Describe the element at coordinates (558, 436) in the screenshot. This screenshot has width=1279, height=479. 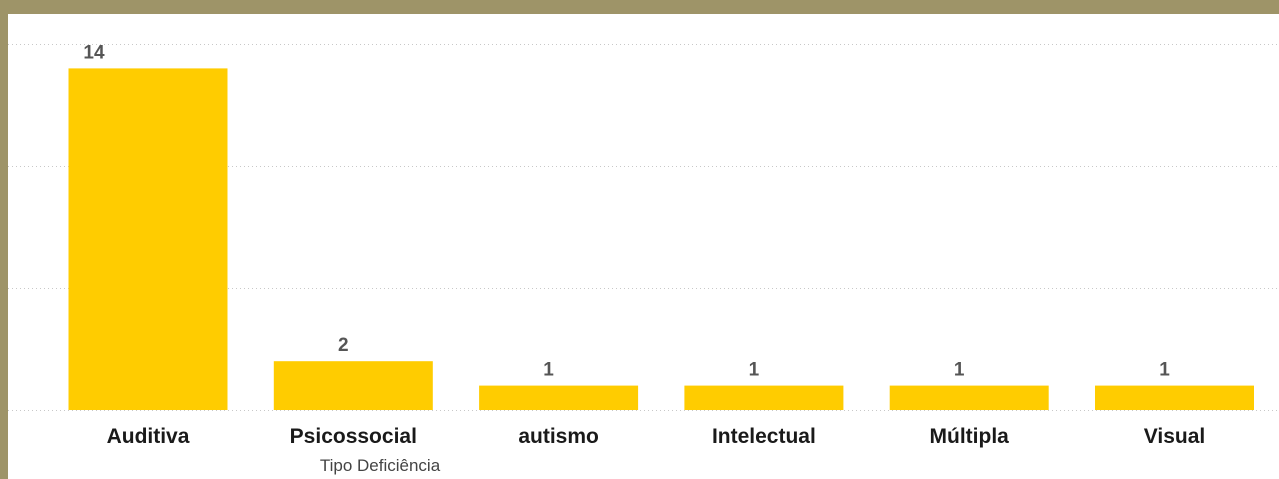
I see `category-label-autismo: autismo` at that location.